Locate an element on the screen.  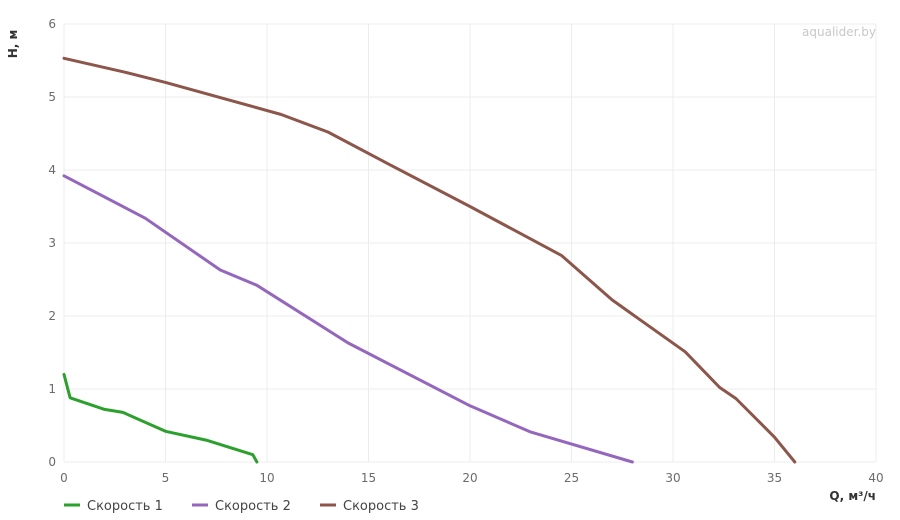
legend-label: Скорость 2 is located at coordinates (253, 506).